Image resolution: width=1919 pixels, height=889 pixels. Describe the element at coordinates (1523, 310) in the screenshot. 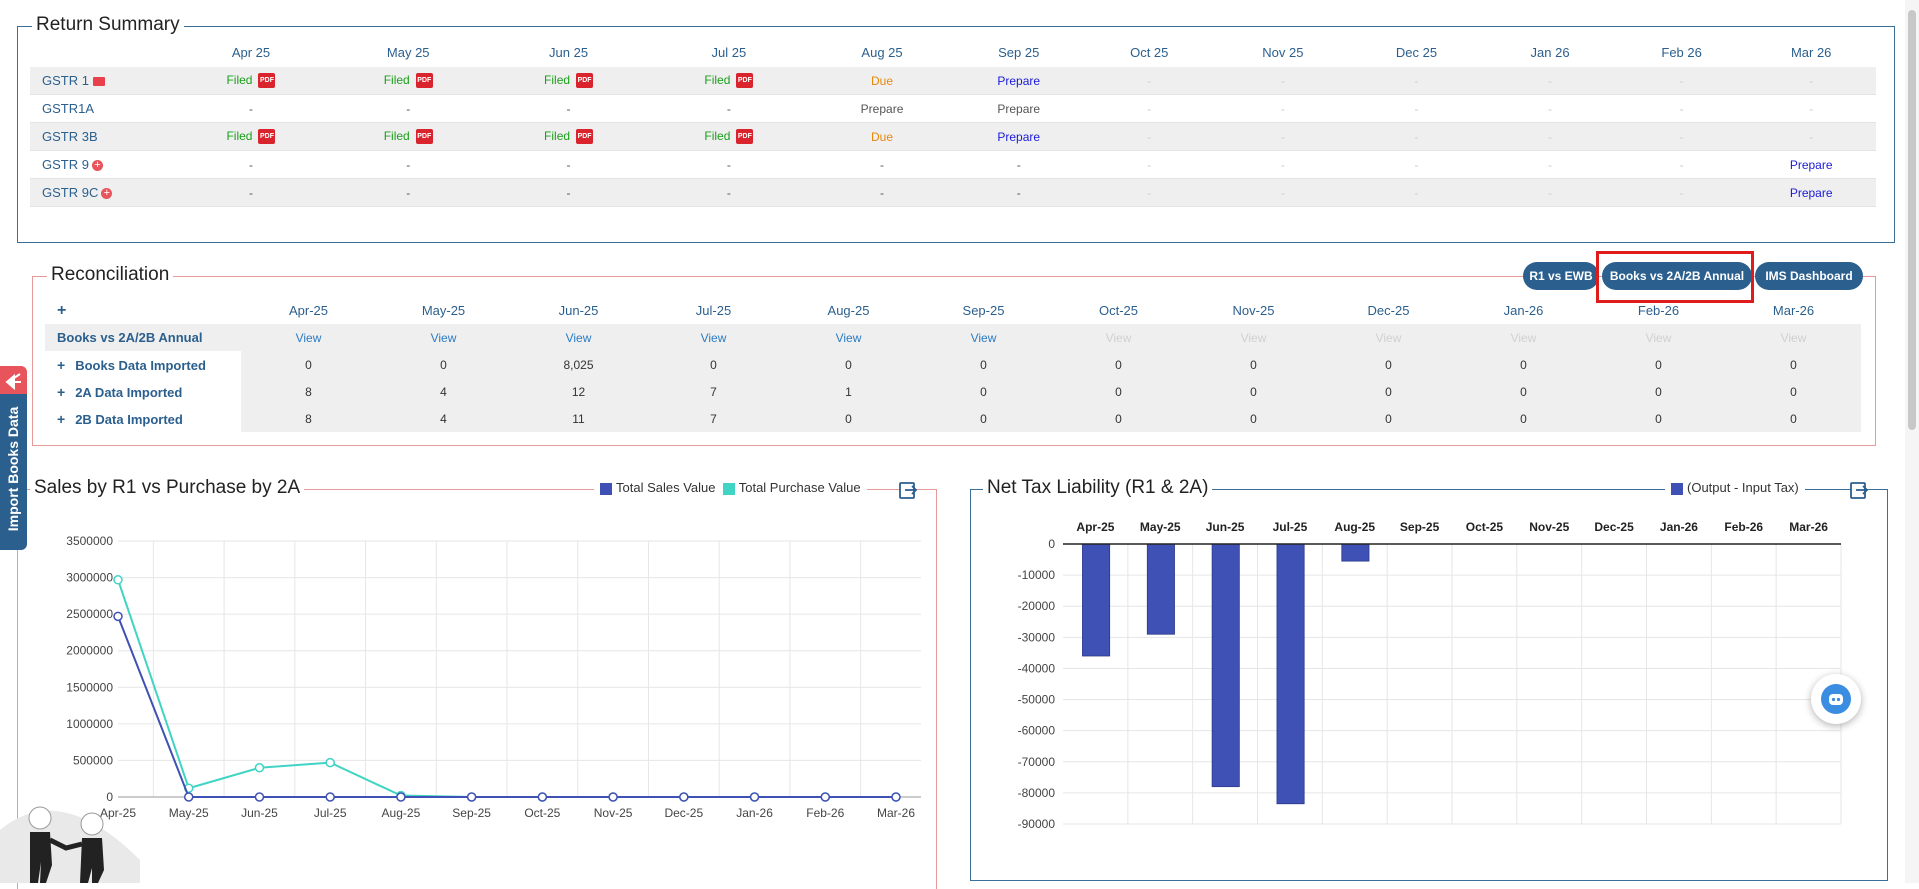

I see `month-header: Jan-26` at that location.